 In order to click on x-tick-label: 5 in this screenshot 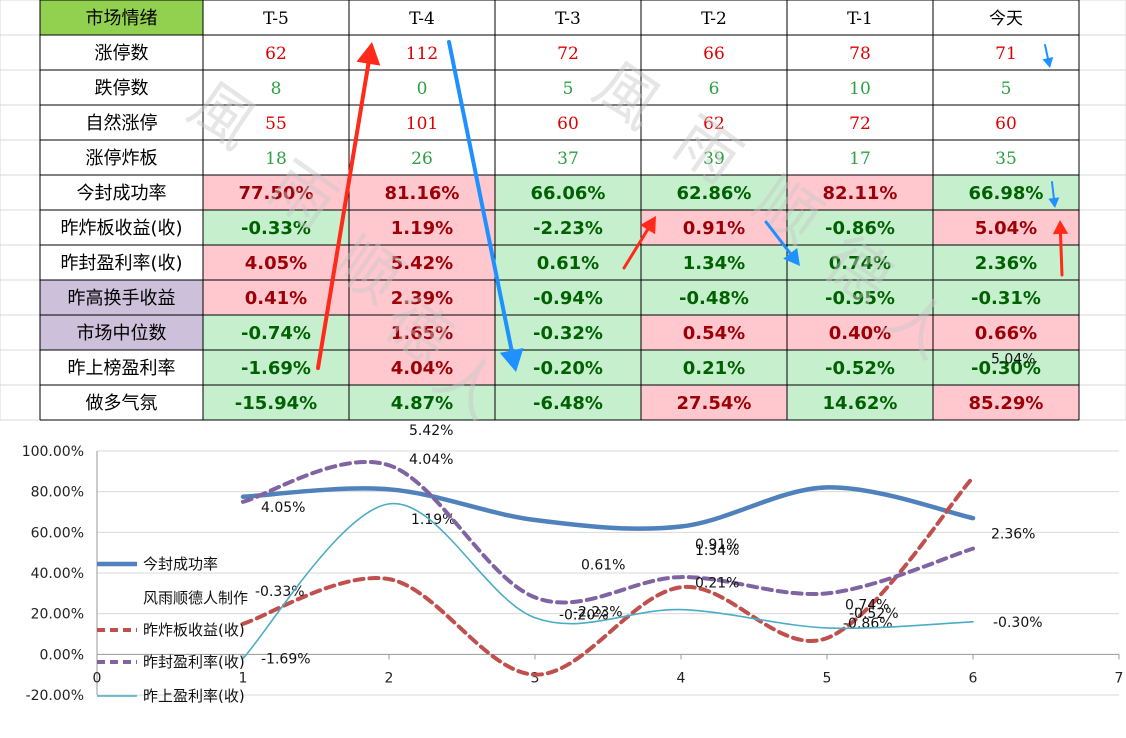, I will do `click(827, 678)`.